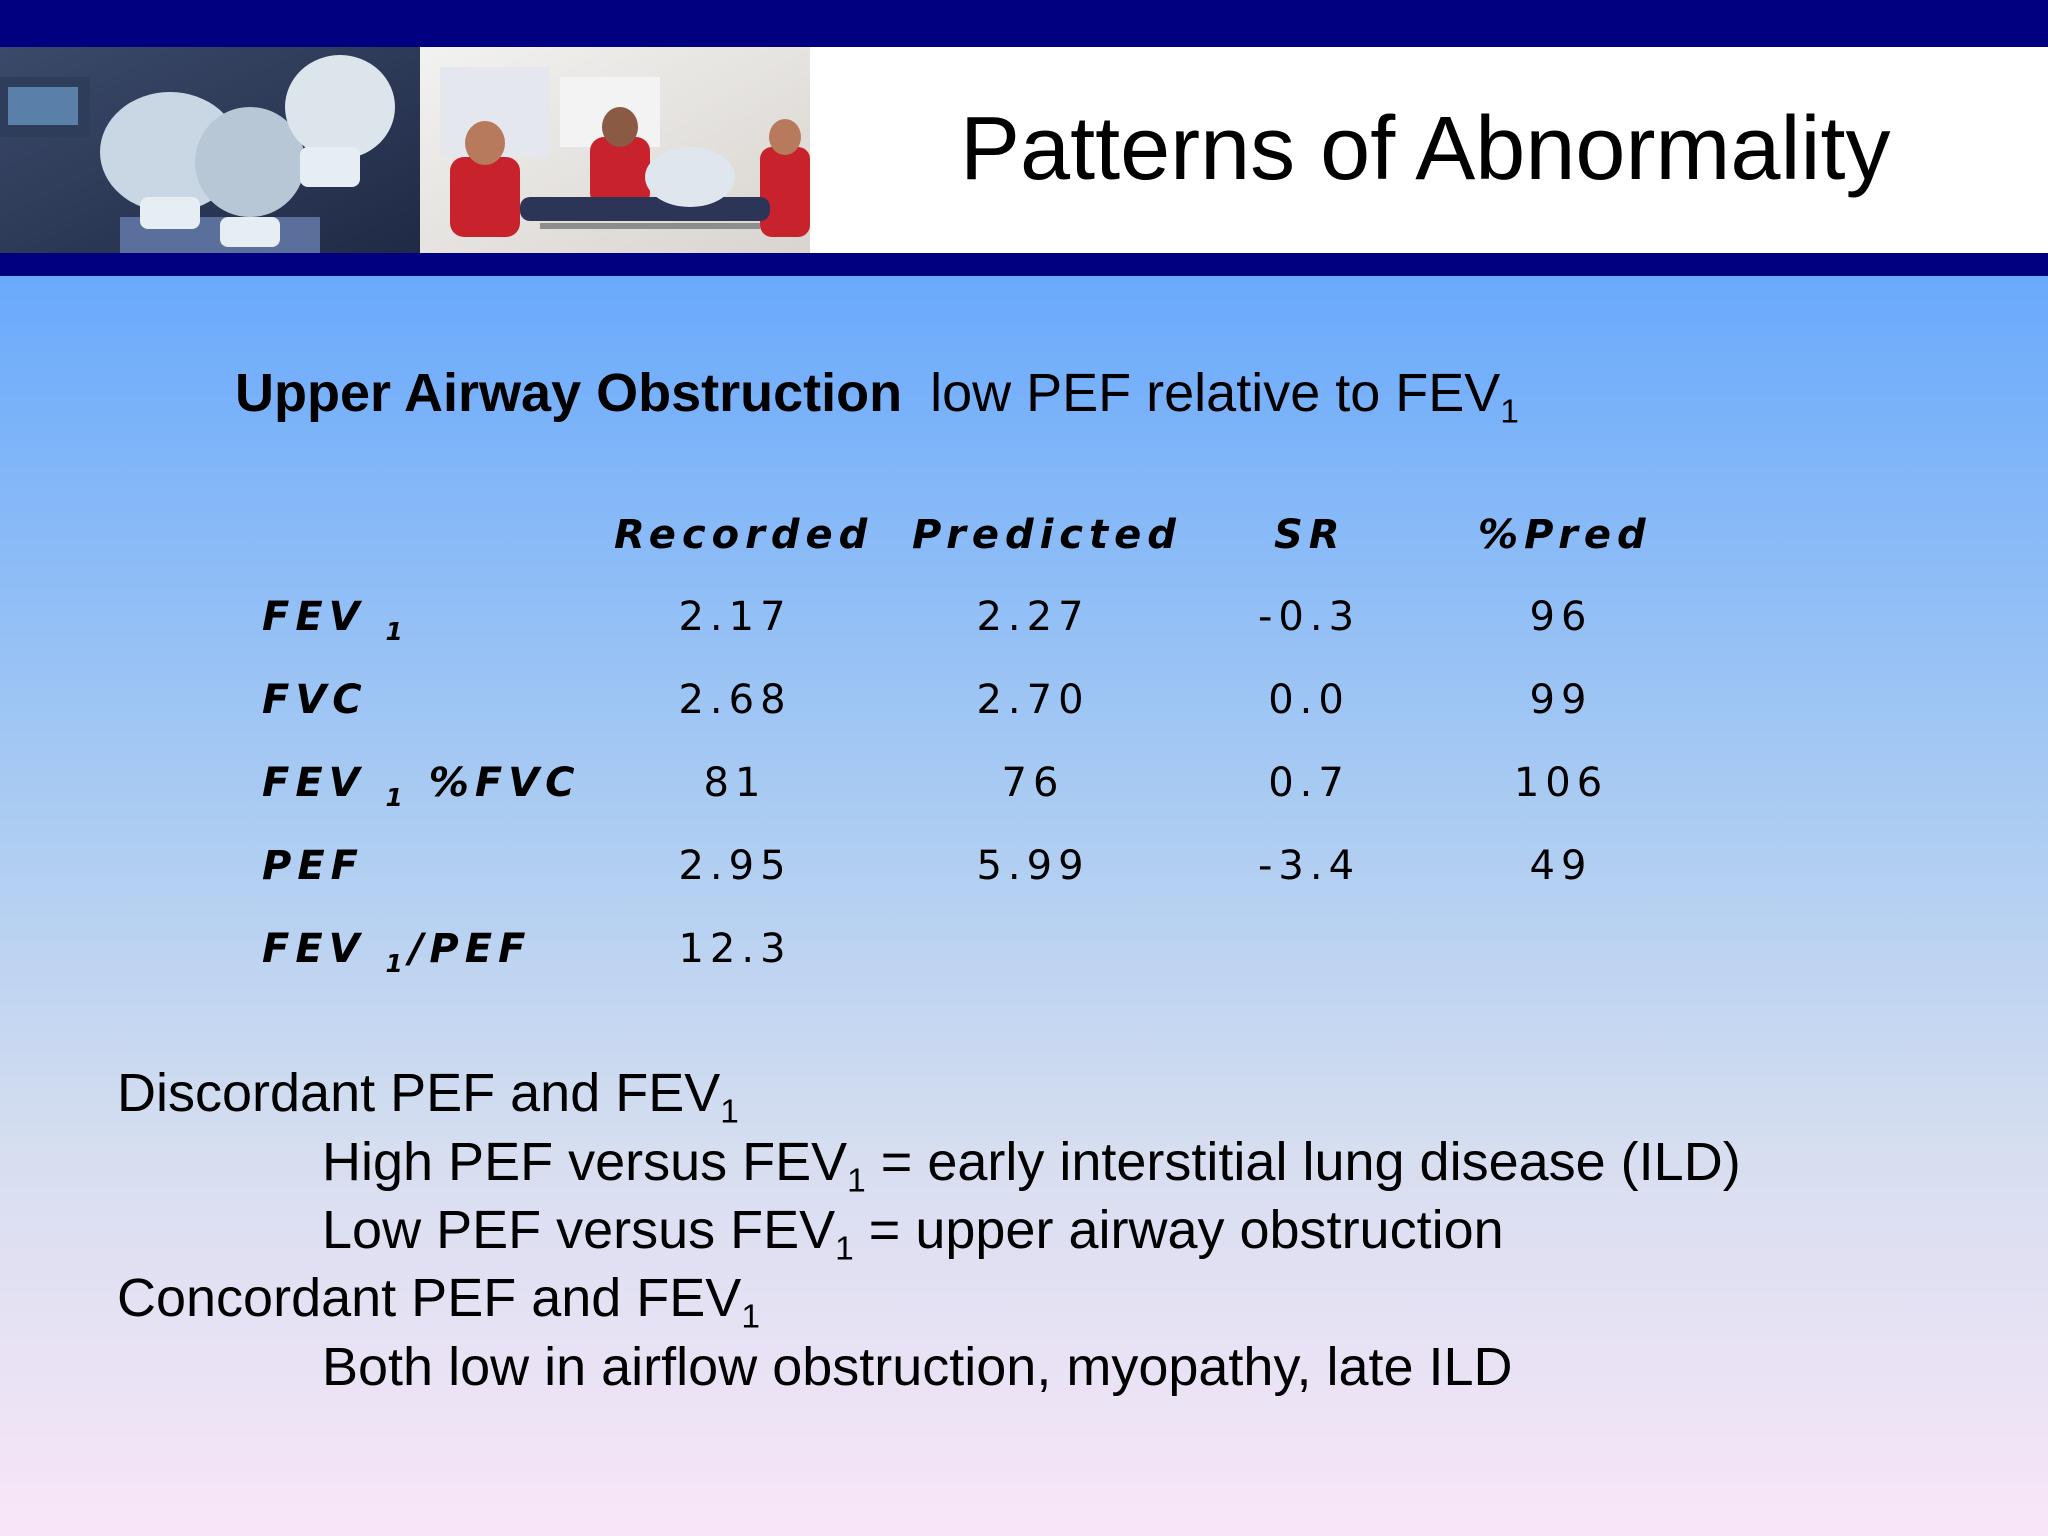  Describe the element at coordinates (735, 617) in the screenshot. I see `cell-value: 2.17` at that location.